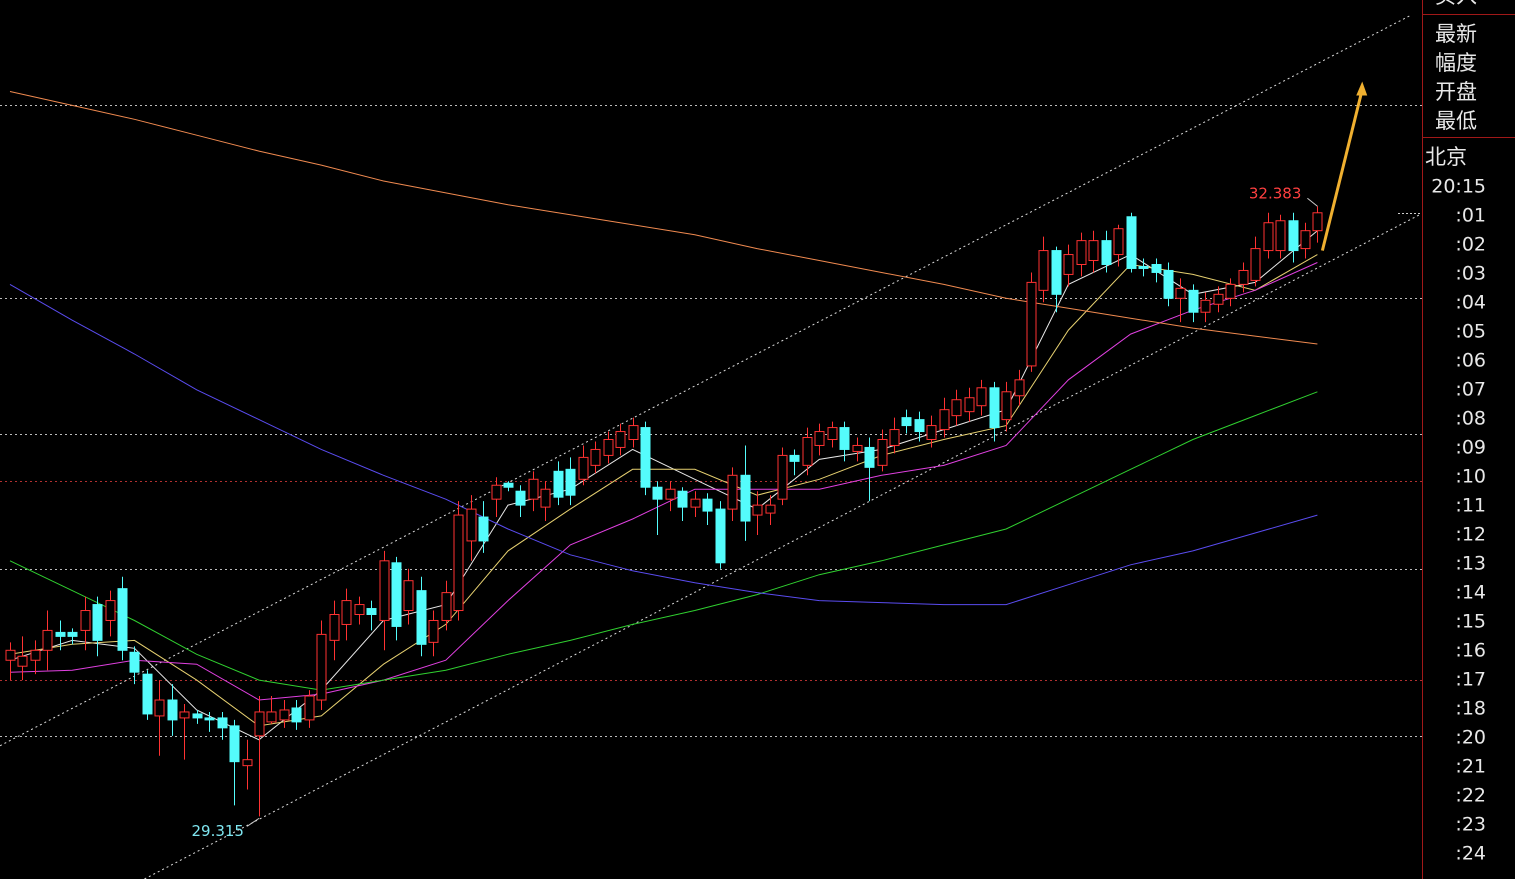 The height and width of the screenshot is (879, 1515). Describe the element at coordinates (1456, 92) in the screenshot. I see `panel-label: 开盘` at that location.